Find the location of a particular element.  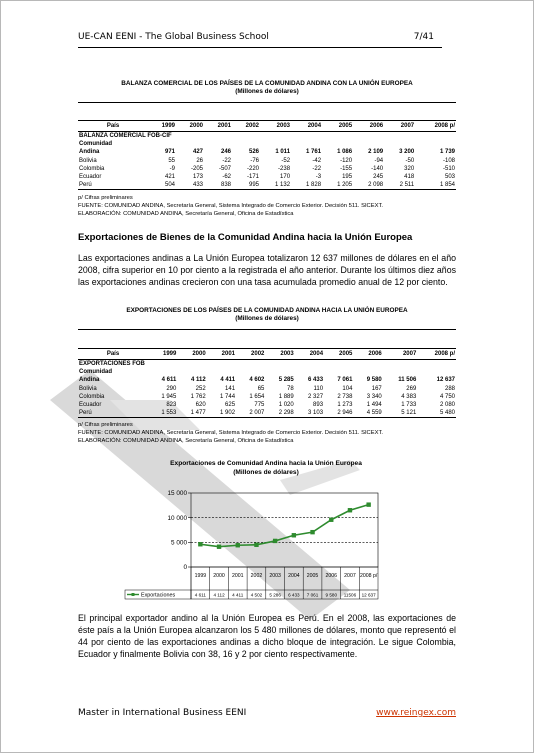

table-cell: 4 602 is located at coordinates (257, 380).